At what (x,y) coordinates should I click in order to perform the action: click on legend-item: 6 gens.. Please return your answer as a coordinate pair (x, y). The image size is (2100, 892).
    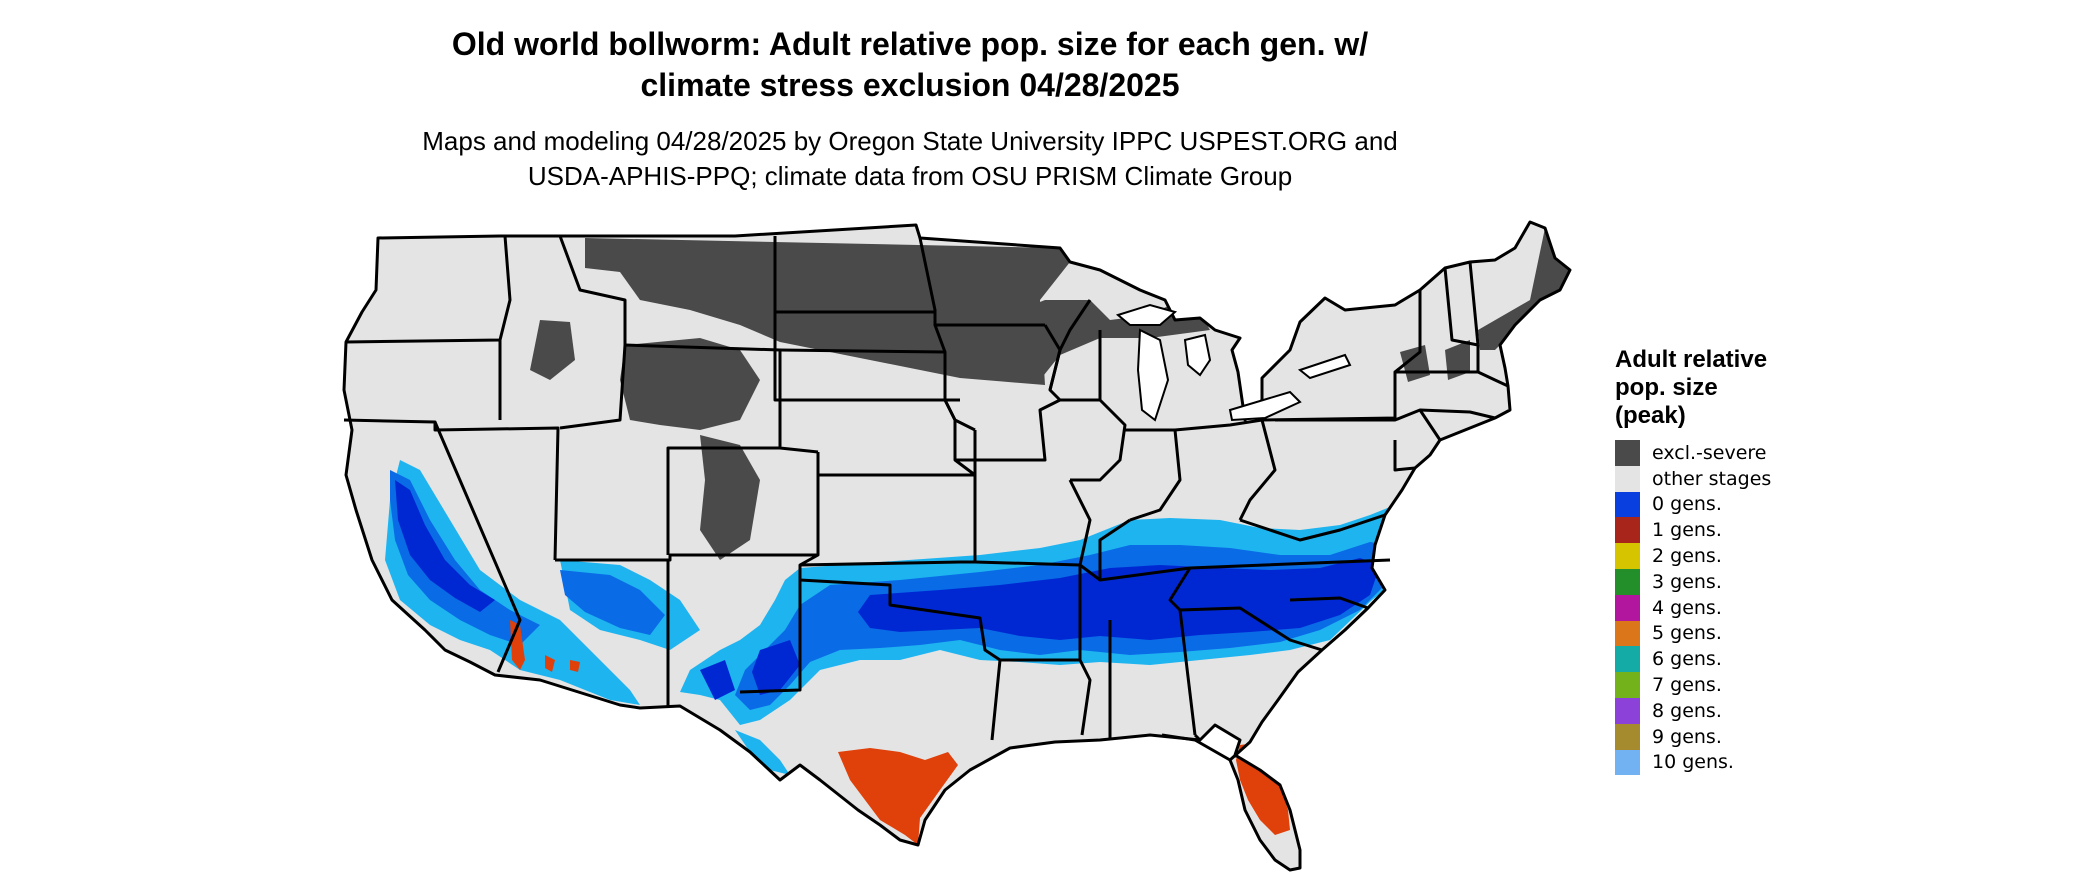
    Looking at the image, I should click on (1715, 659).